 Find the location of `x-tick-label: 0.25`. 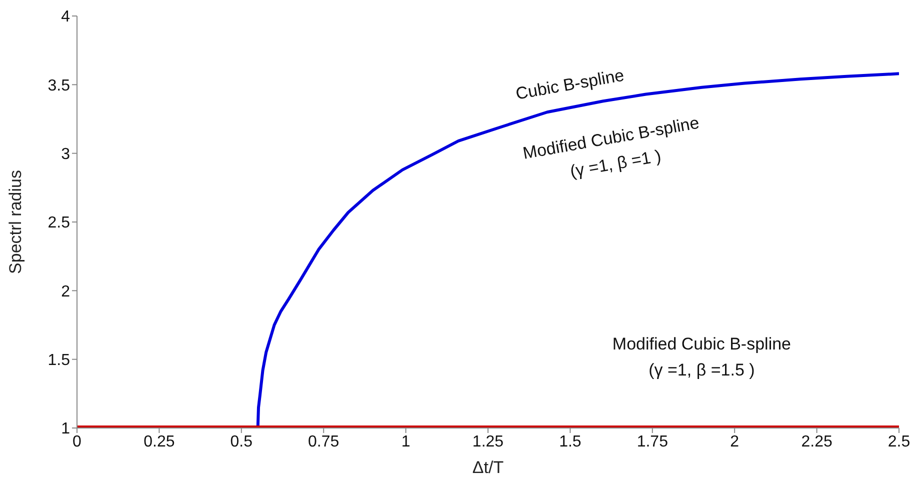

x-tick-label: 0.25 is located at coordinates (159, 441).